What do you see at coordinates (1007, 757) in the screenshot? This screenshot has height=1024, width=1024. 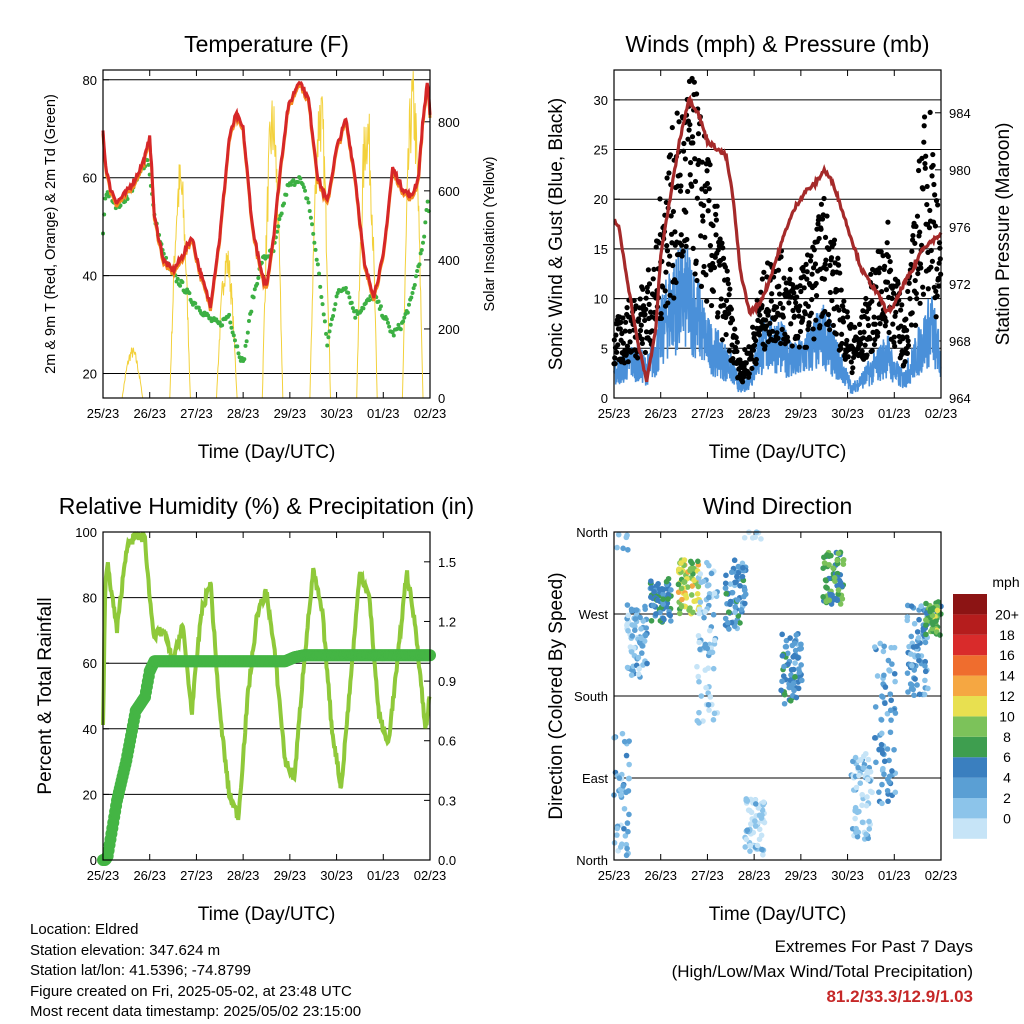 I see `legend-label: 6` at bounding box center [1007, 757].